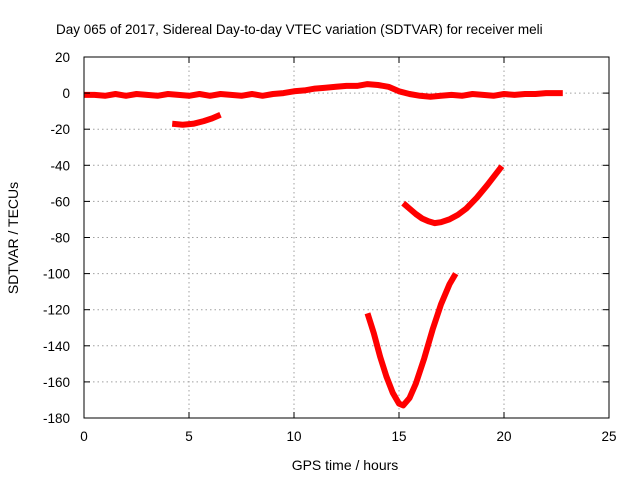 The image size is (640, 480). Describe the element at coordinates (608, 436) in the screenshot. I see `x-tick-label: 25` at that location.